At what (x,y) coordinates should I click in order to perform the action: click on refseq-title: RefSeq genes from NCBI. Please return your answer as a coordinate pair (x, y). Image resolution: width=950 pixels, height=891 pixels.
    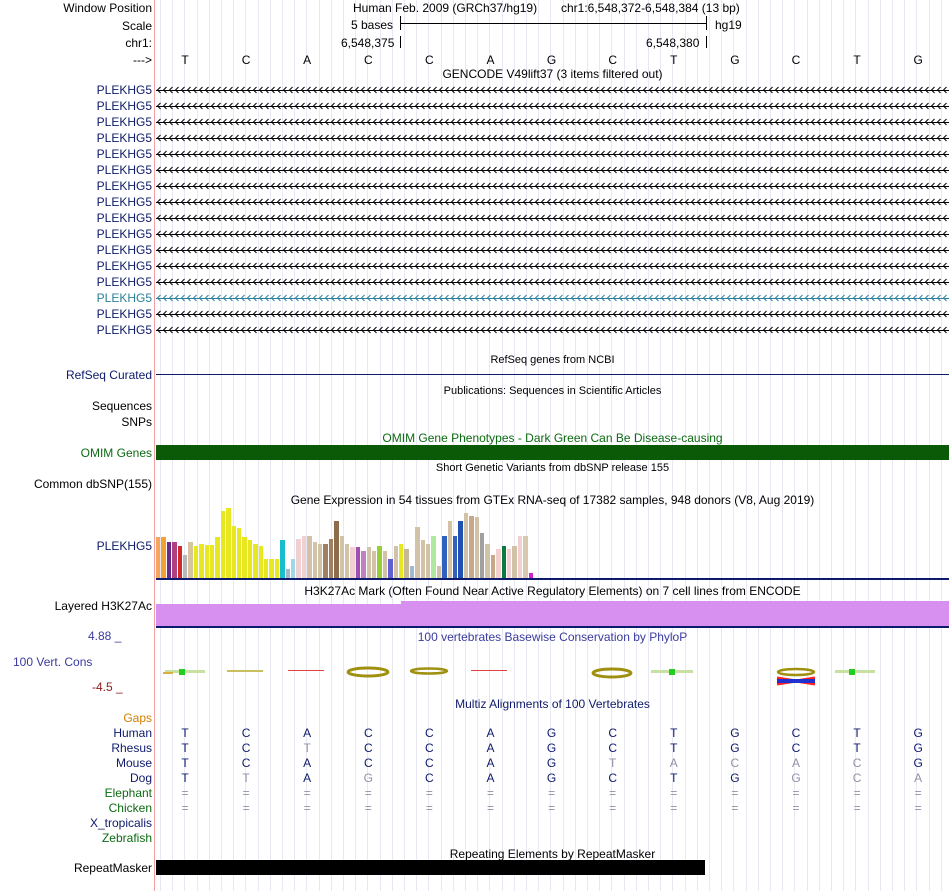
    Looking at the image, I should click on (552, 360).